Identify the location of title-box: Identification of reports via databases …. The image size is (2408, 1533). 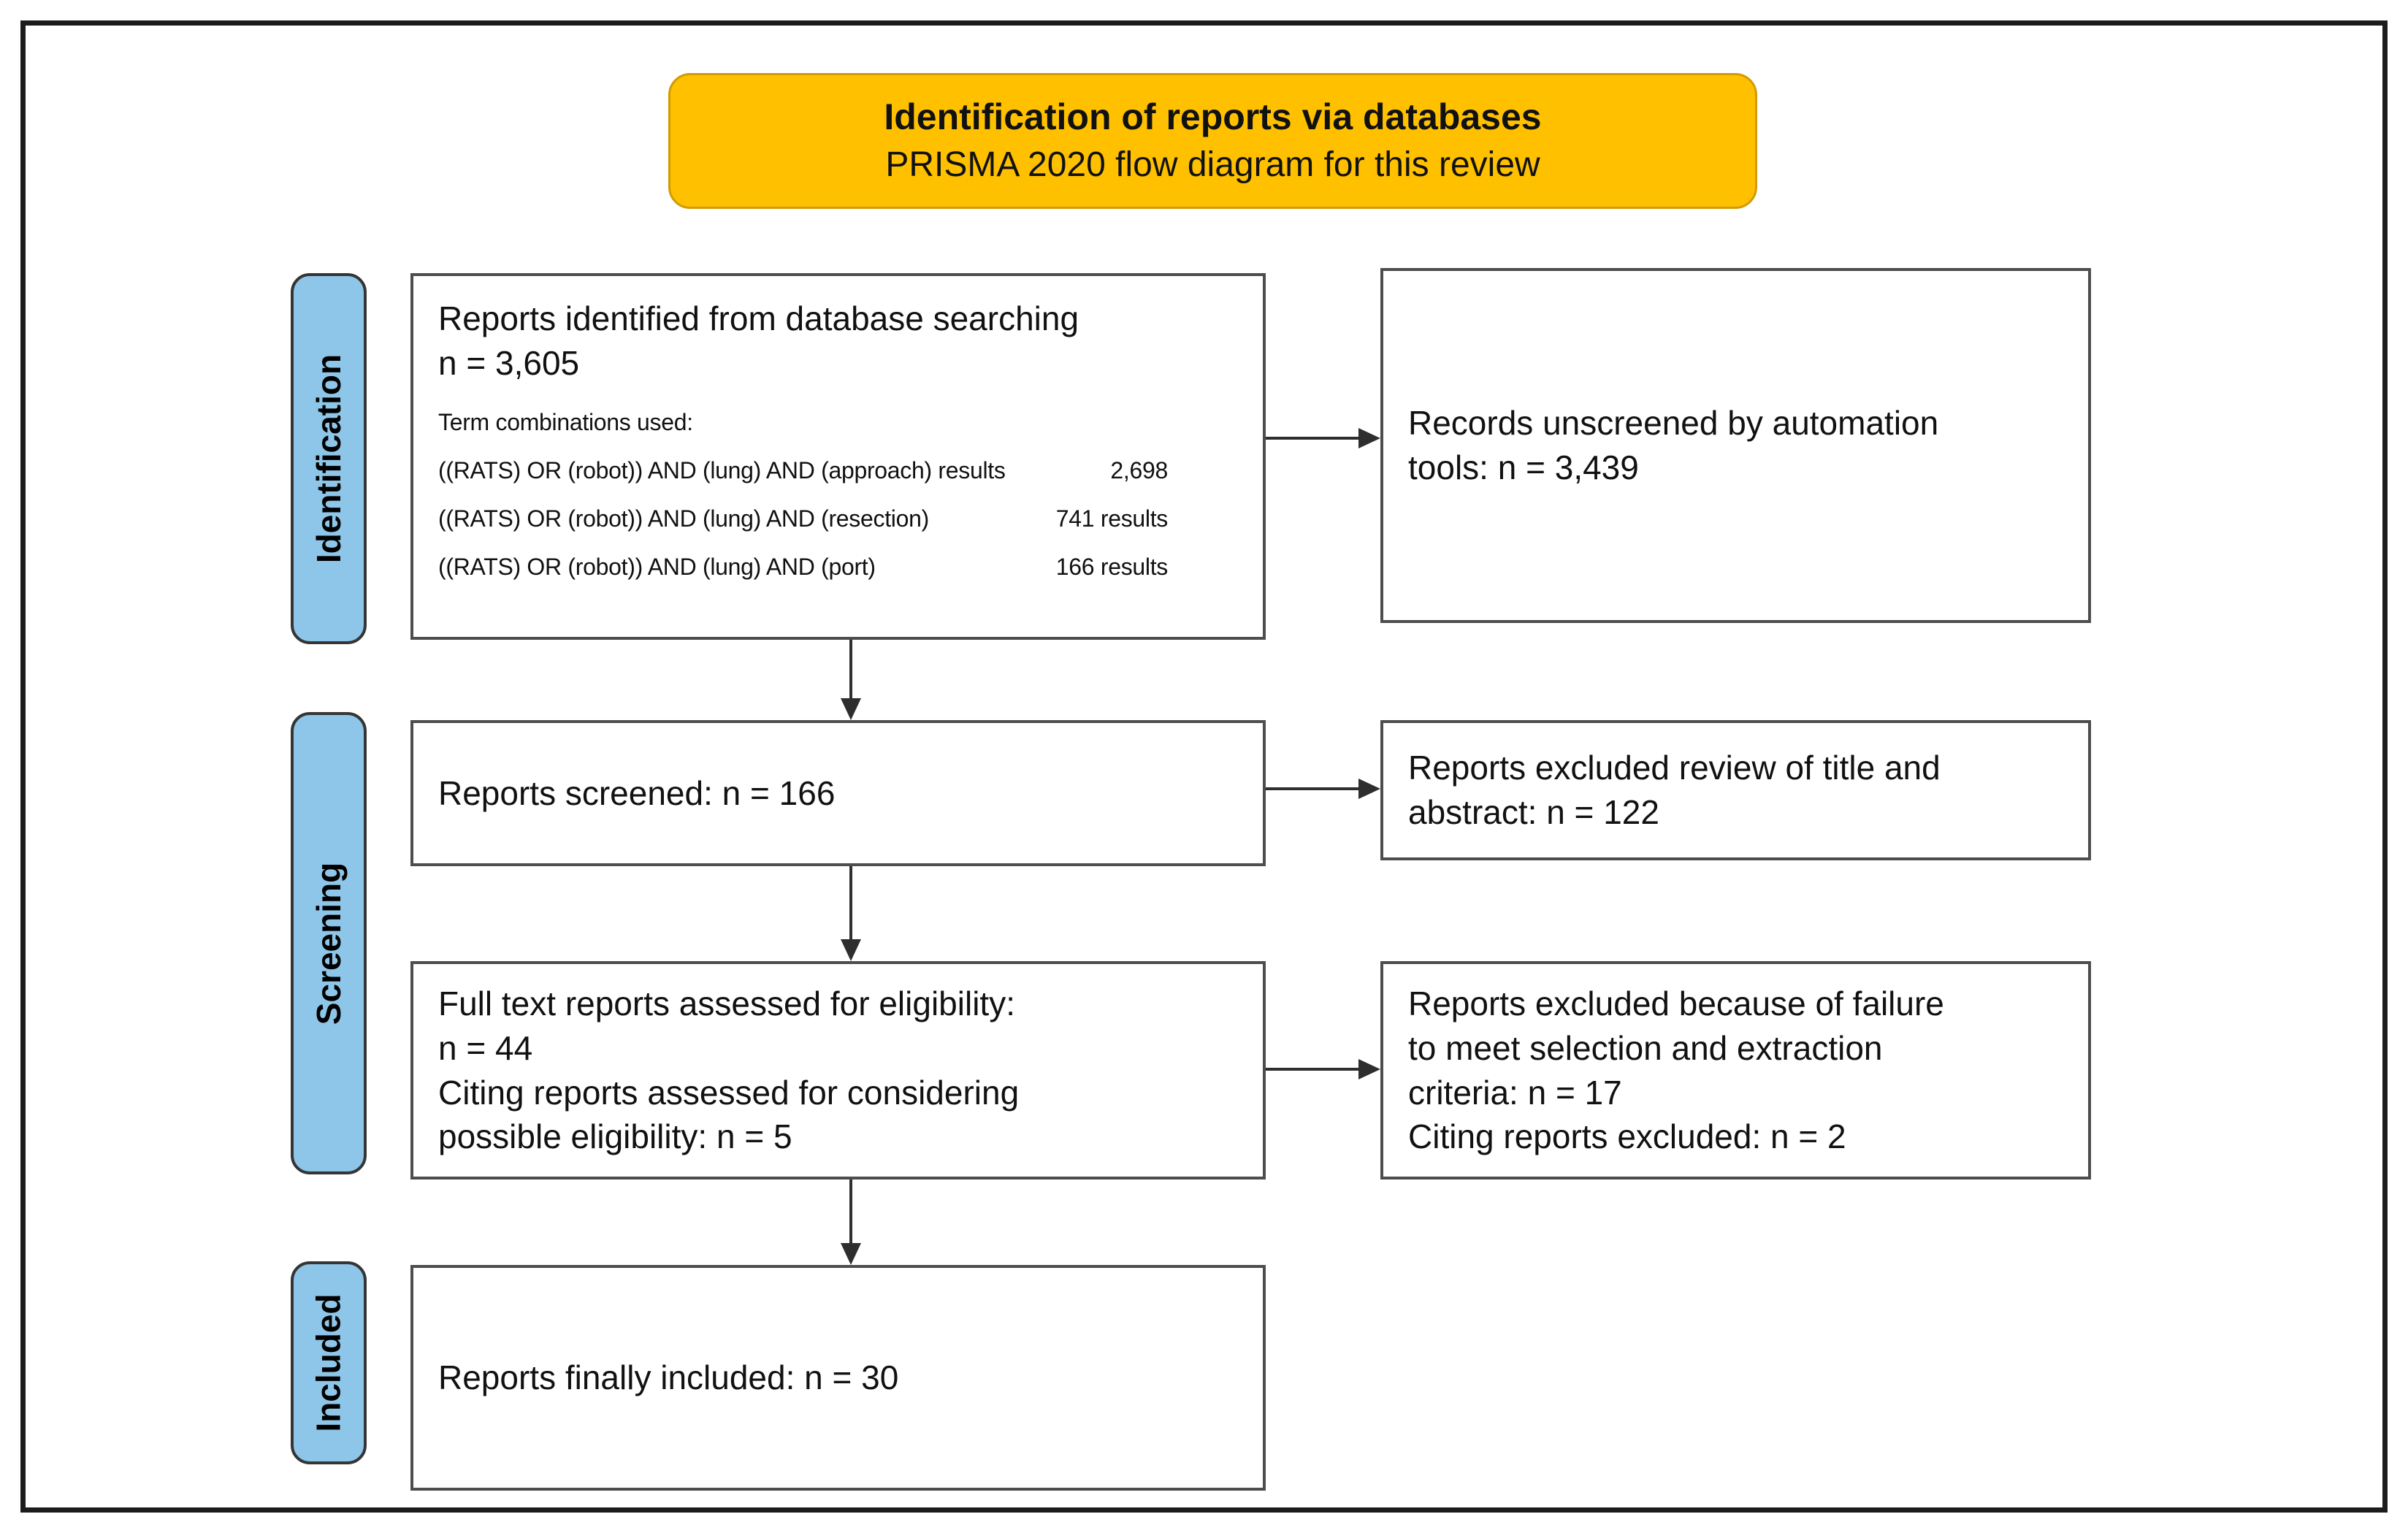
(1212, 141).